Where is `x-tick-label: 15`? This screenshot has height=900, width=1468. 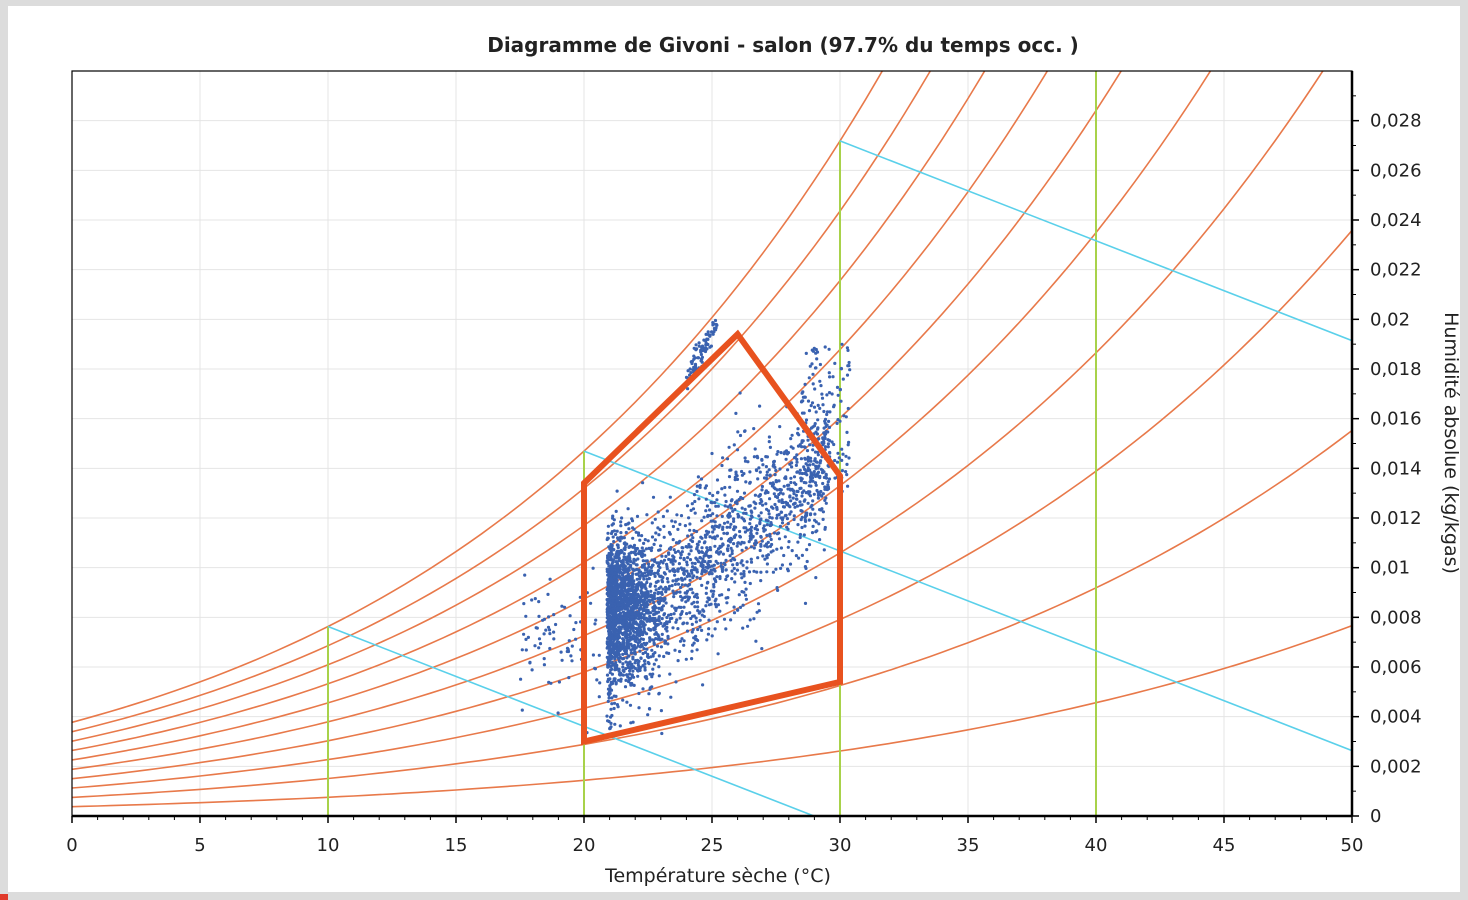
x-tick-label: 15 is located at coordinates (456, 845).